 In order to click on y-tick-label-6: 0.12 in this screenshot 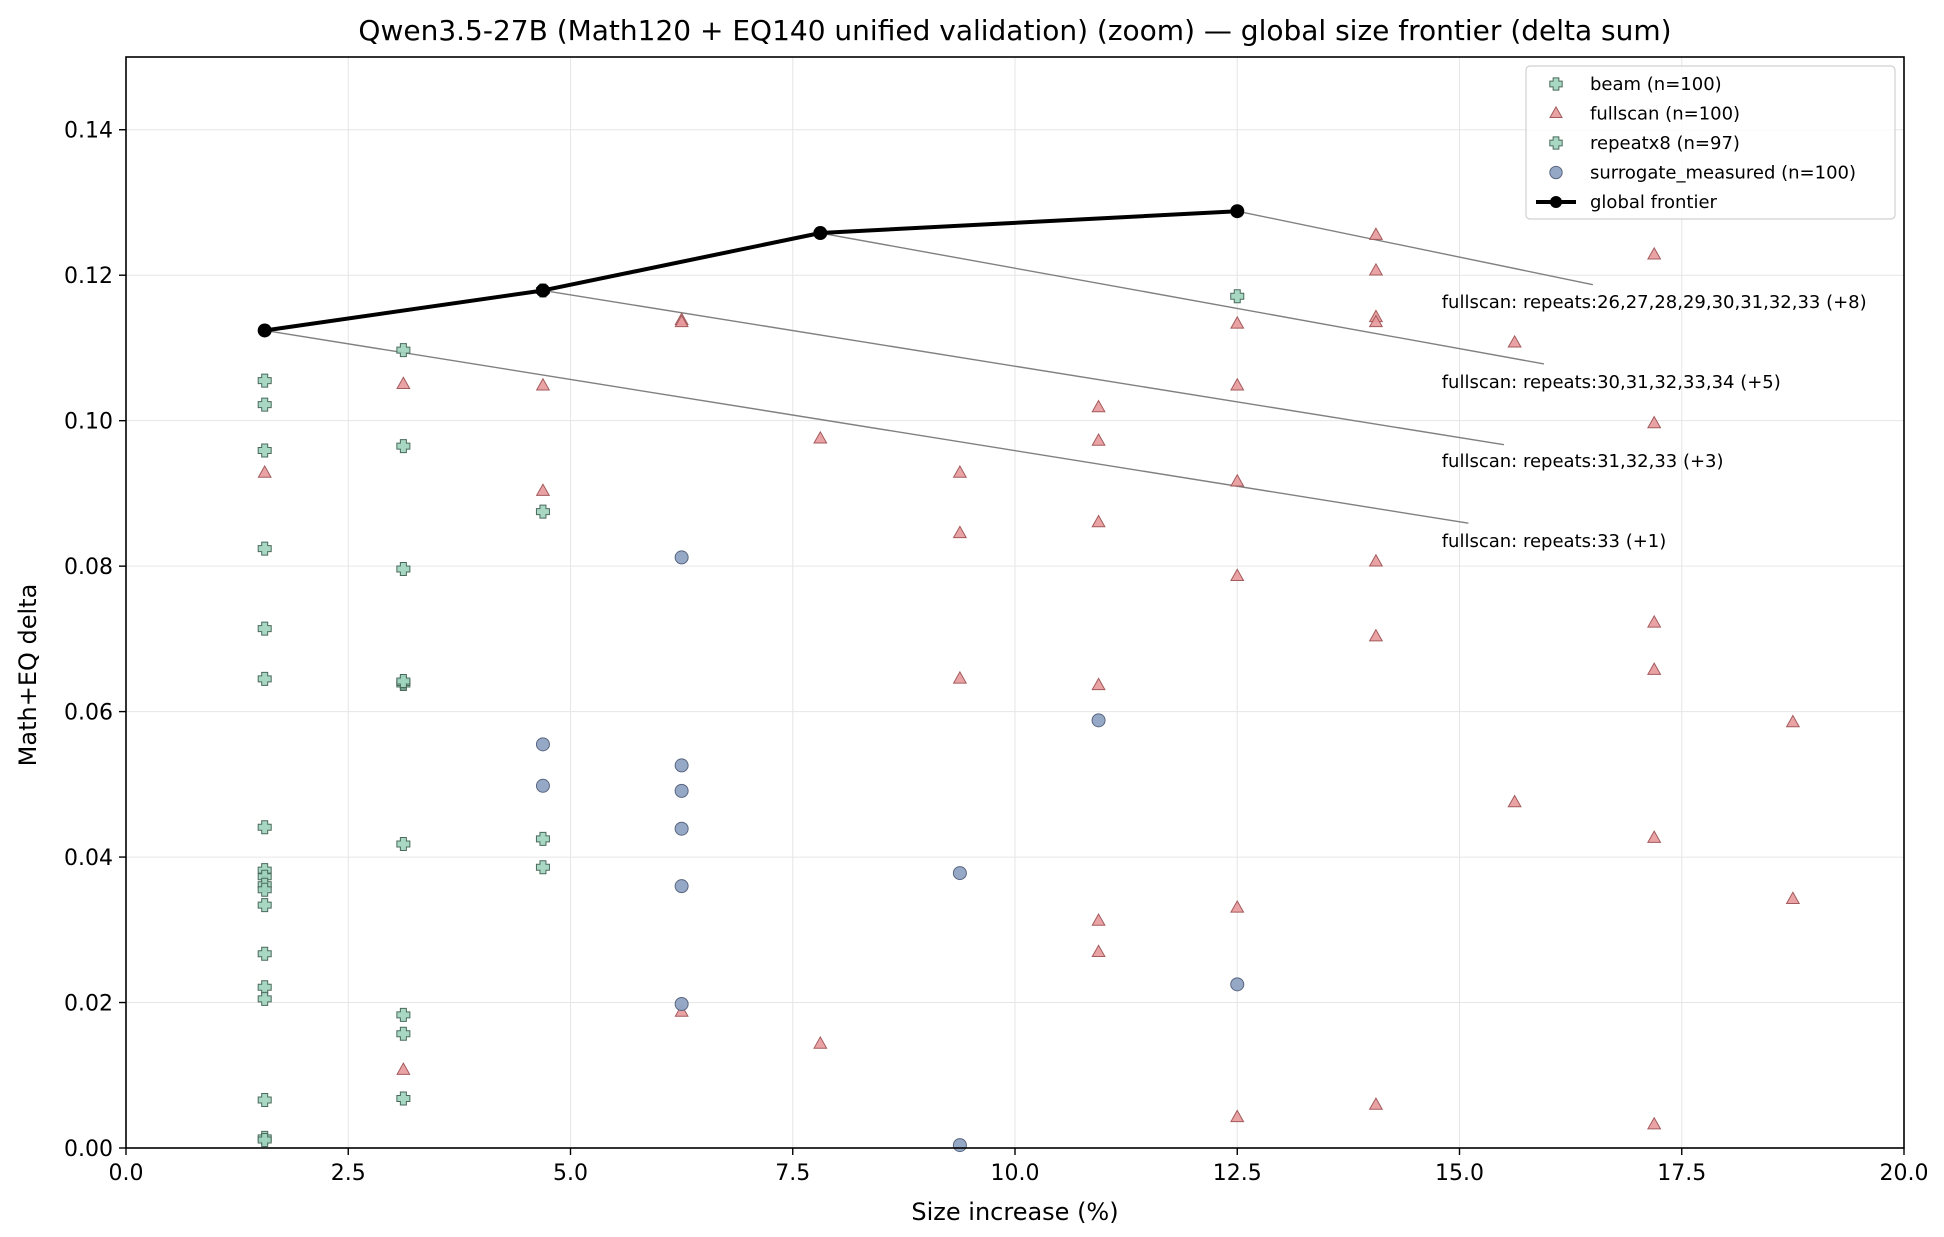, I will do `click(88, 276)`.